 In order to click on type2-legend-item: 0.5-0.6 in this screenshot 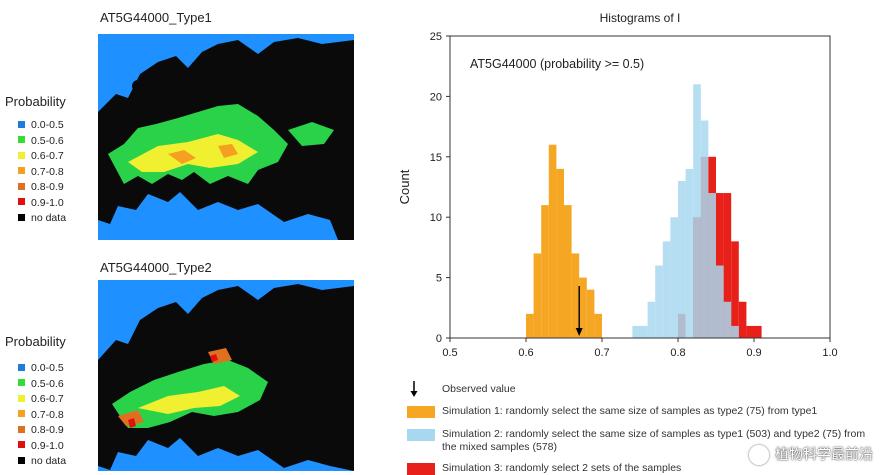, I will do `click(41, 384)`.